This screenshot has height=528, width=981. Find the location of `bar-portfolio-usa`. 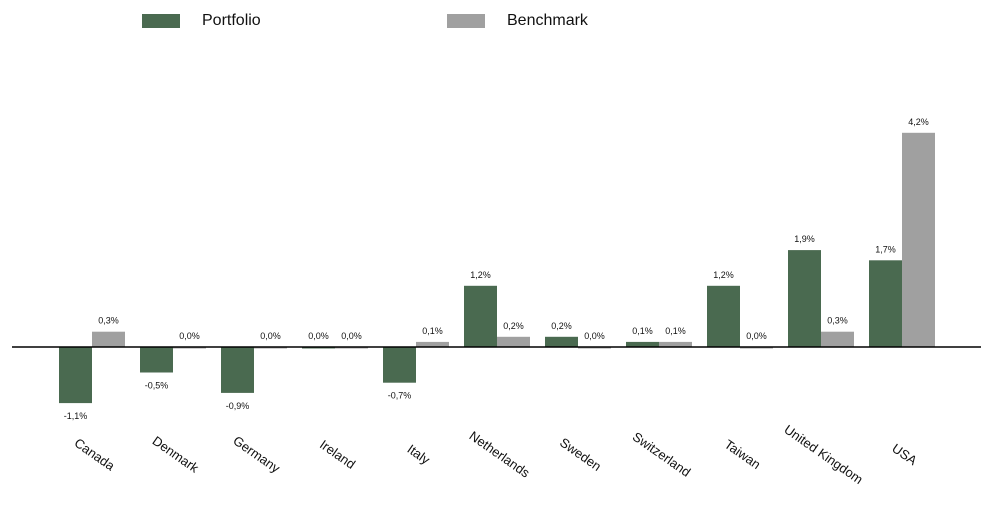

bar-portfolio-usa is located at coordinates (885, 303).